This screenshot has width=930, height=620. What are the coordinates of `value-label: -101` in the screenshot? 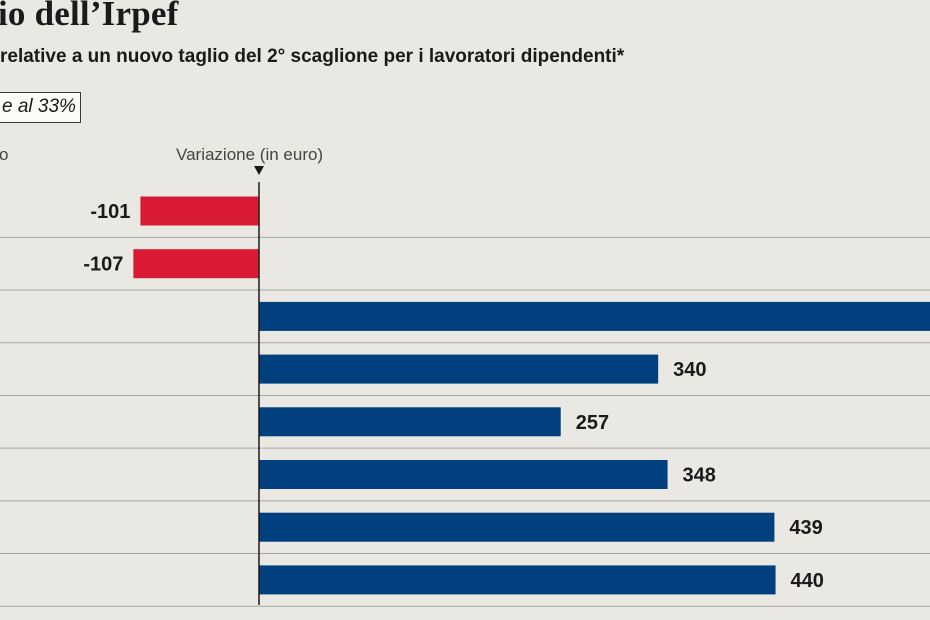 It's located at (110, 212).